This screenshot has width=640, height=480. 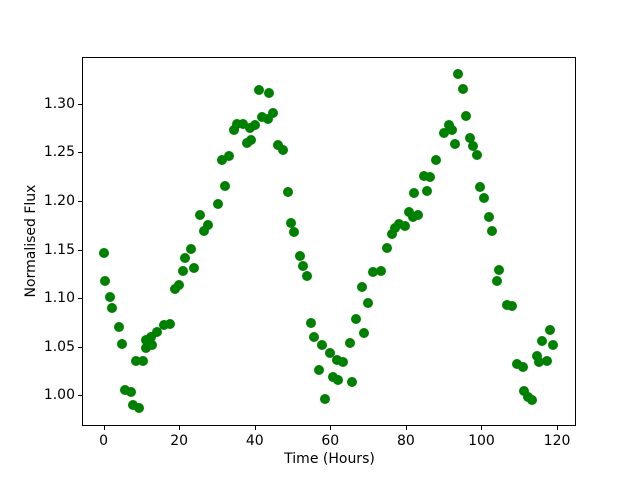 What do you see at coordinates (59, 152) in the screenshot?
I see `y-tick-label: 1.25` at bounding box center [59, 152].